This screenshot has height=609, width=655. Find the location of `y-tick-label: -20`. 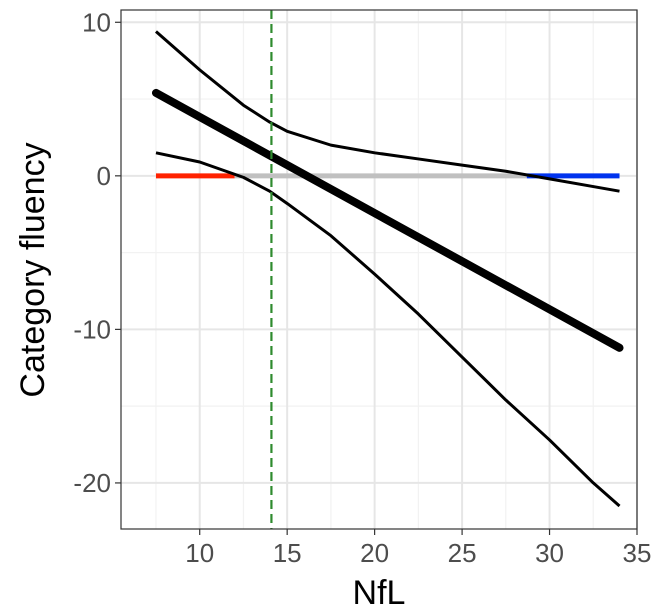

y-tick-label: -20 is located at coordinates (92, 483).